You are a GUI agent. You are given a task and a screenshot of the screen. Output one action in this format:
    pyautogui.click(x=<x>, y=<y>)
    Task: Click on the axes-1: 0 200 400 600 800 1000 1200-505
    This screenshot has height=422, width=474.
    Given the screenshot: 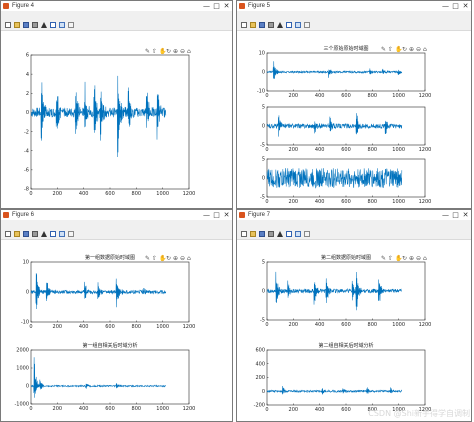 What is the action you would take?
    pyautogui.click(x=345, y=129)
    